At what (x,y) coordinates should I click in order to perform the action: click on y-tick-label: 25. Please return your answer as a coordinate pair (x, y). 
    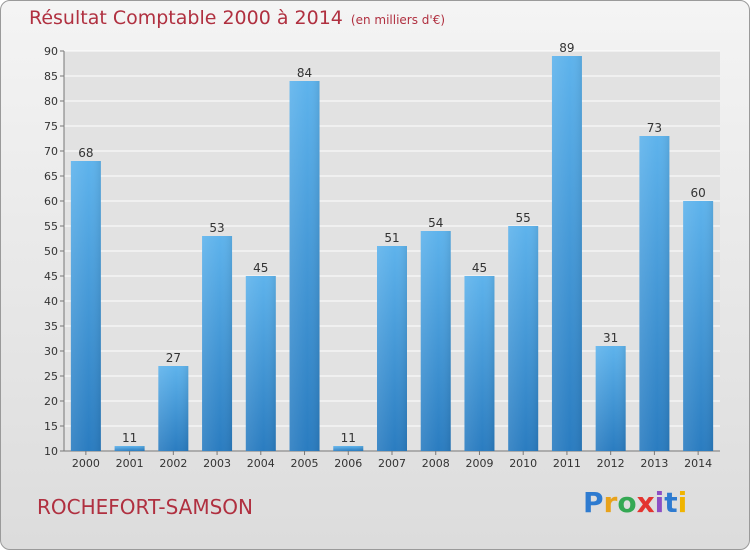
    Looking at the image, I should click on (51, 376).